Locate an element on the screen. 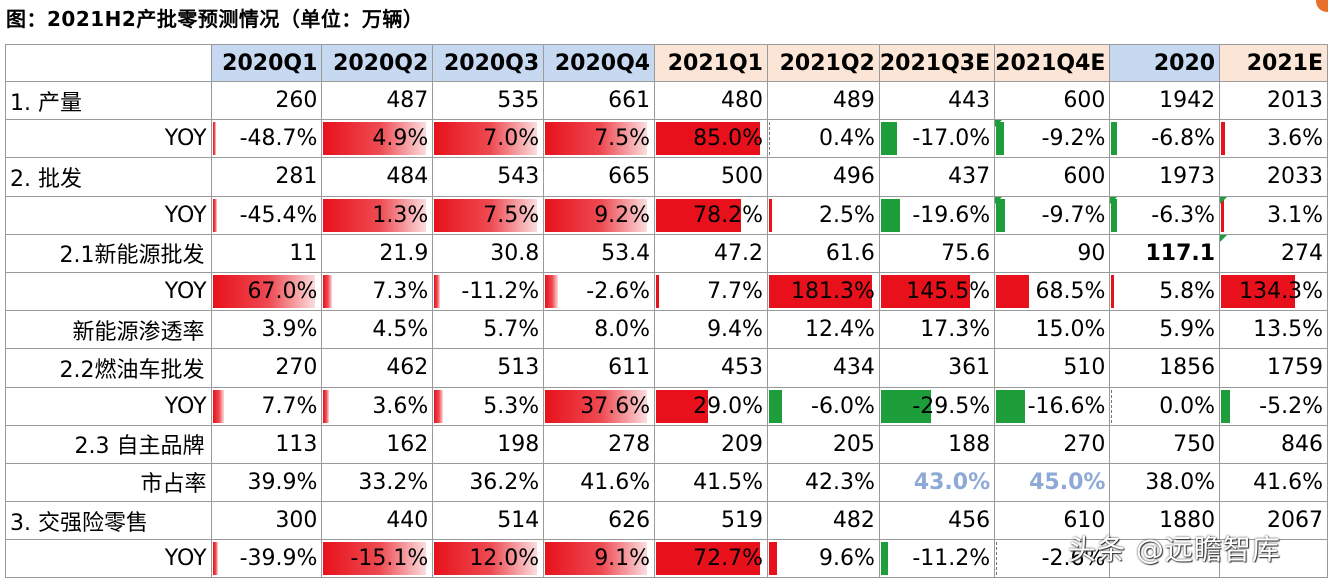  table-cell: -39.9% is located at coordinates (266, 559).